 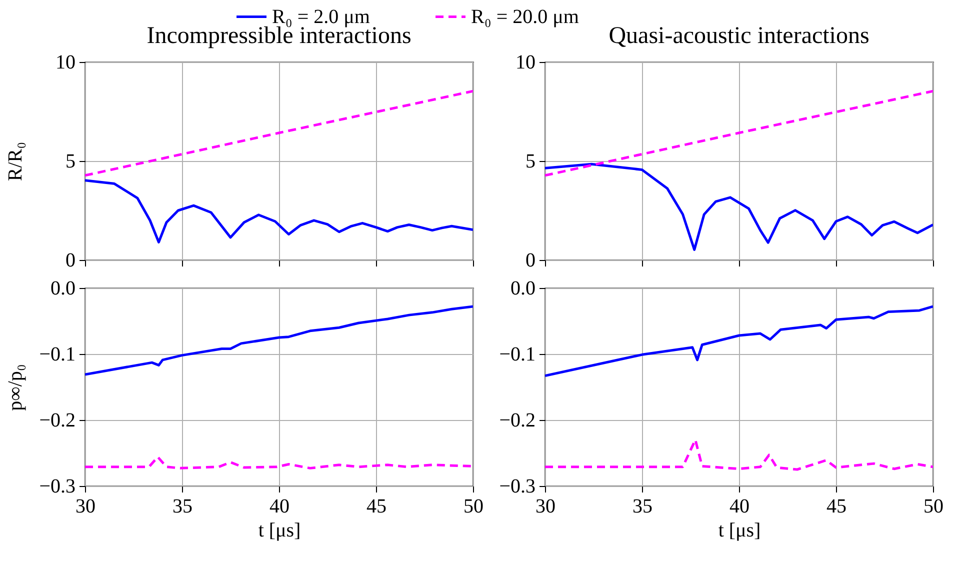 What do you see at coordinates (525, 17) in the screenshot?
I see `legend-label: R₀ = 20.0 μm` at bounding box center [525, 17].